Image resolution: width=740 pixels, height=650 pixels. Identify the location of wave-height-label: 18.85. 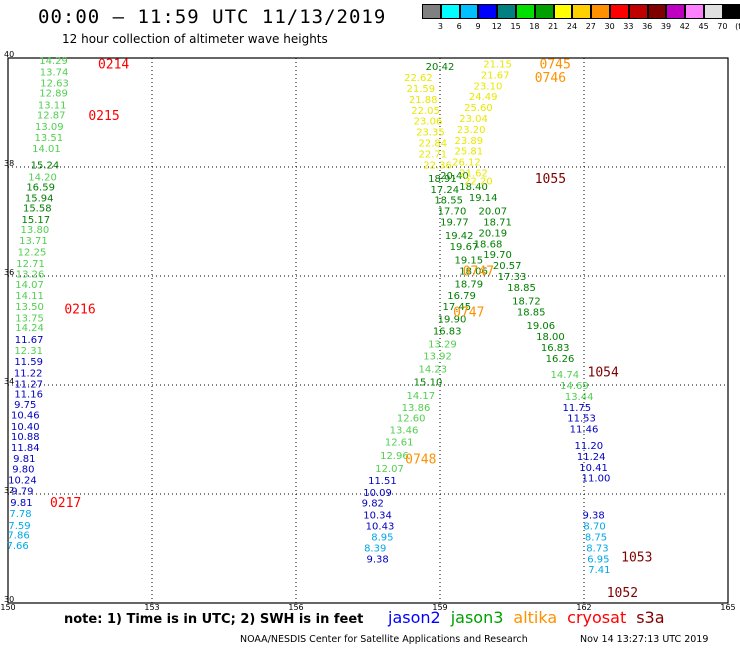
(531, 312).